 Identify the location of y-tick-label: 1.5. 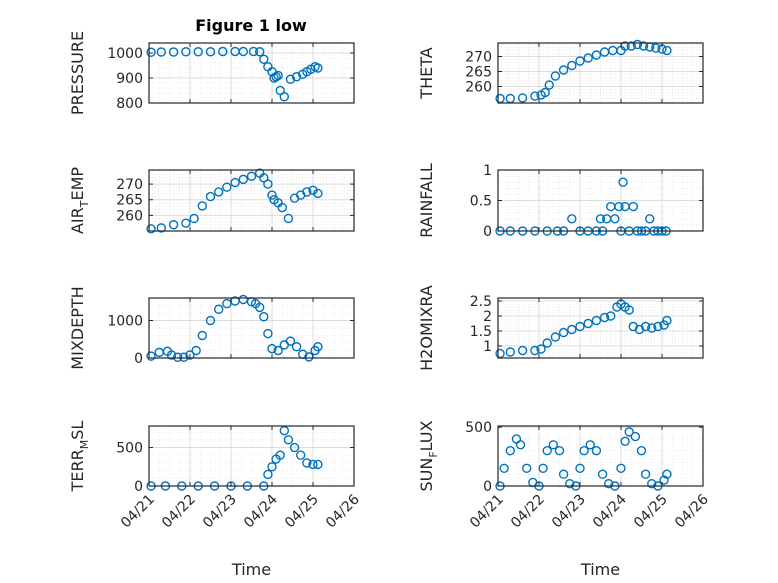
(481, 332).